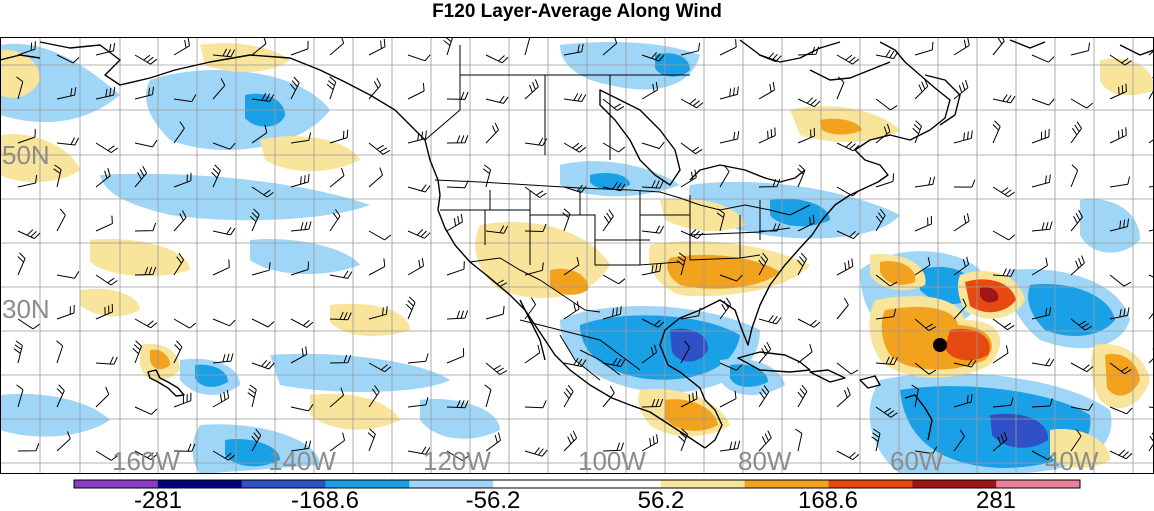  I want to click on colorbar-label: 281, so click(996, 499).